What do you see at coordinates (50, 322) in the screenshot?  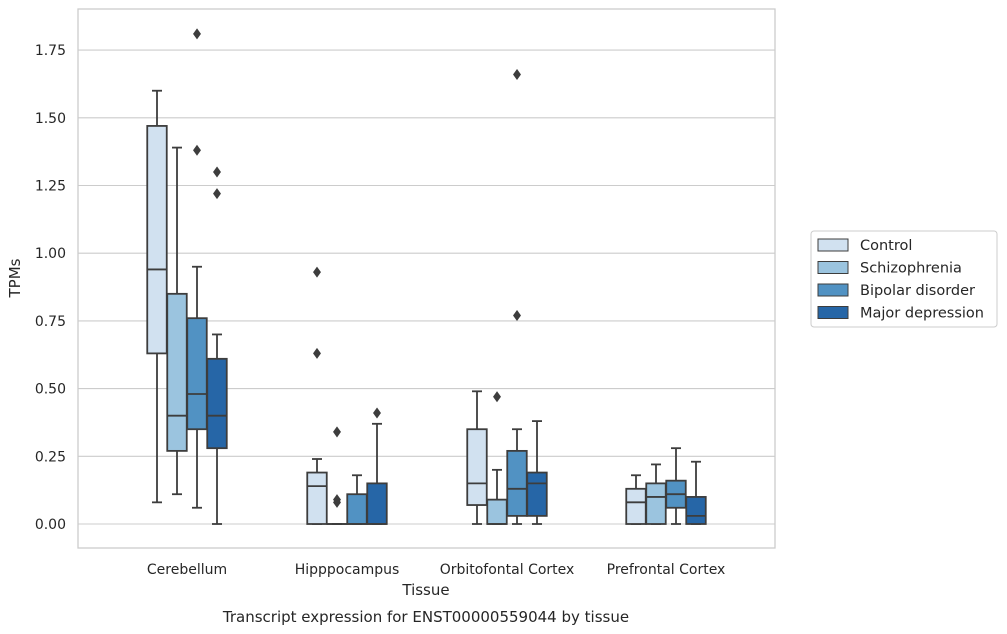 I see `y-tick-label: 0.75` at bounding box center [50, 322].